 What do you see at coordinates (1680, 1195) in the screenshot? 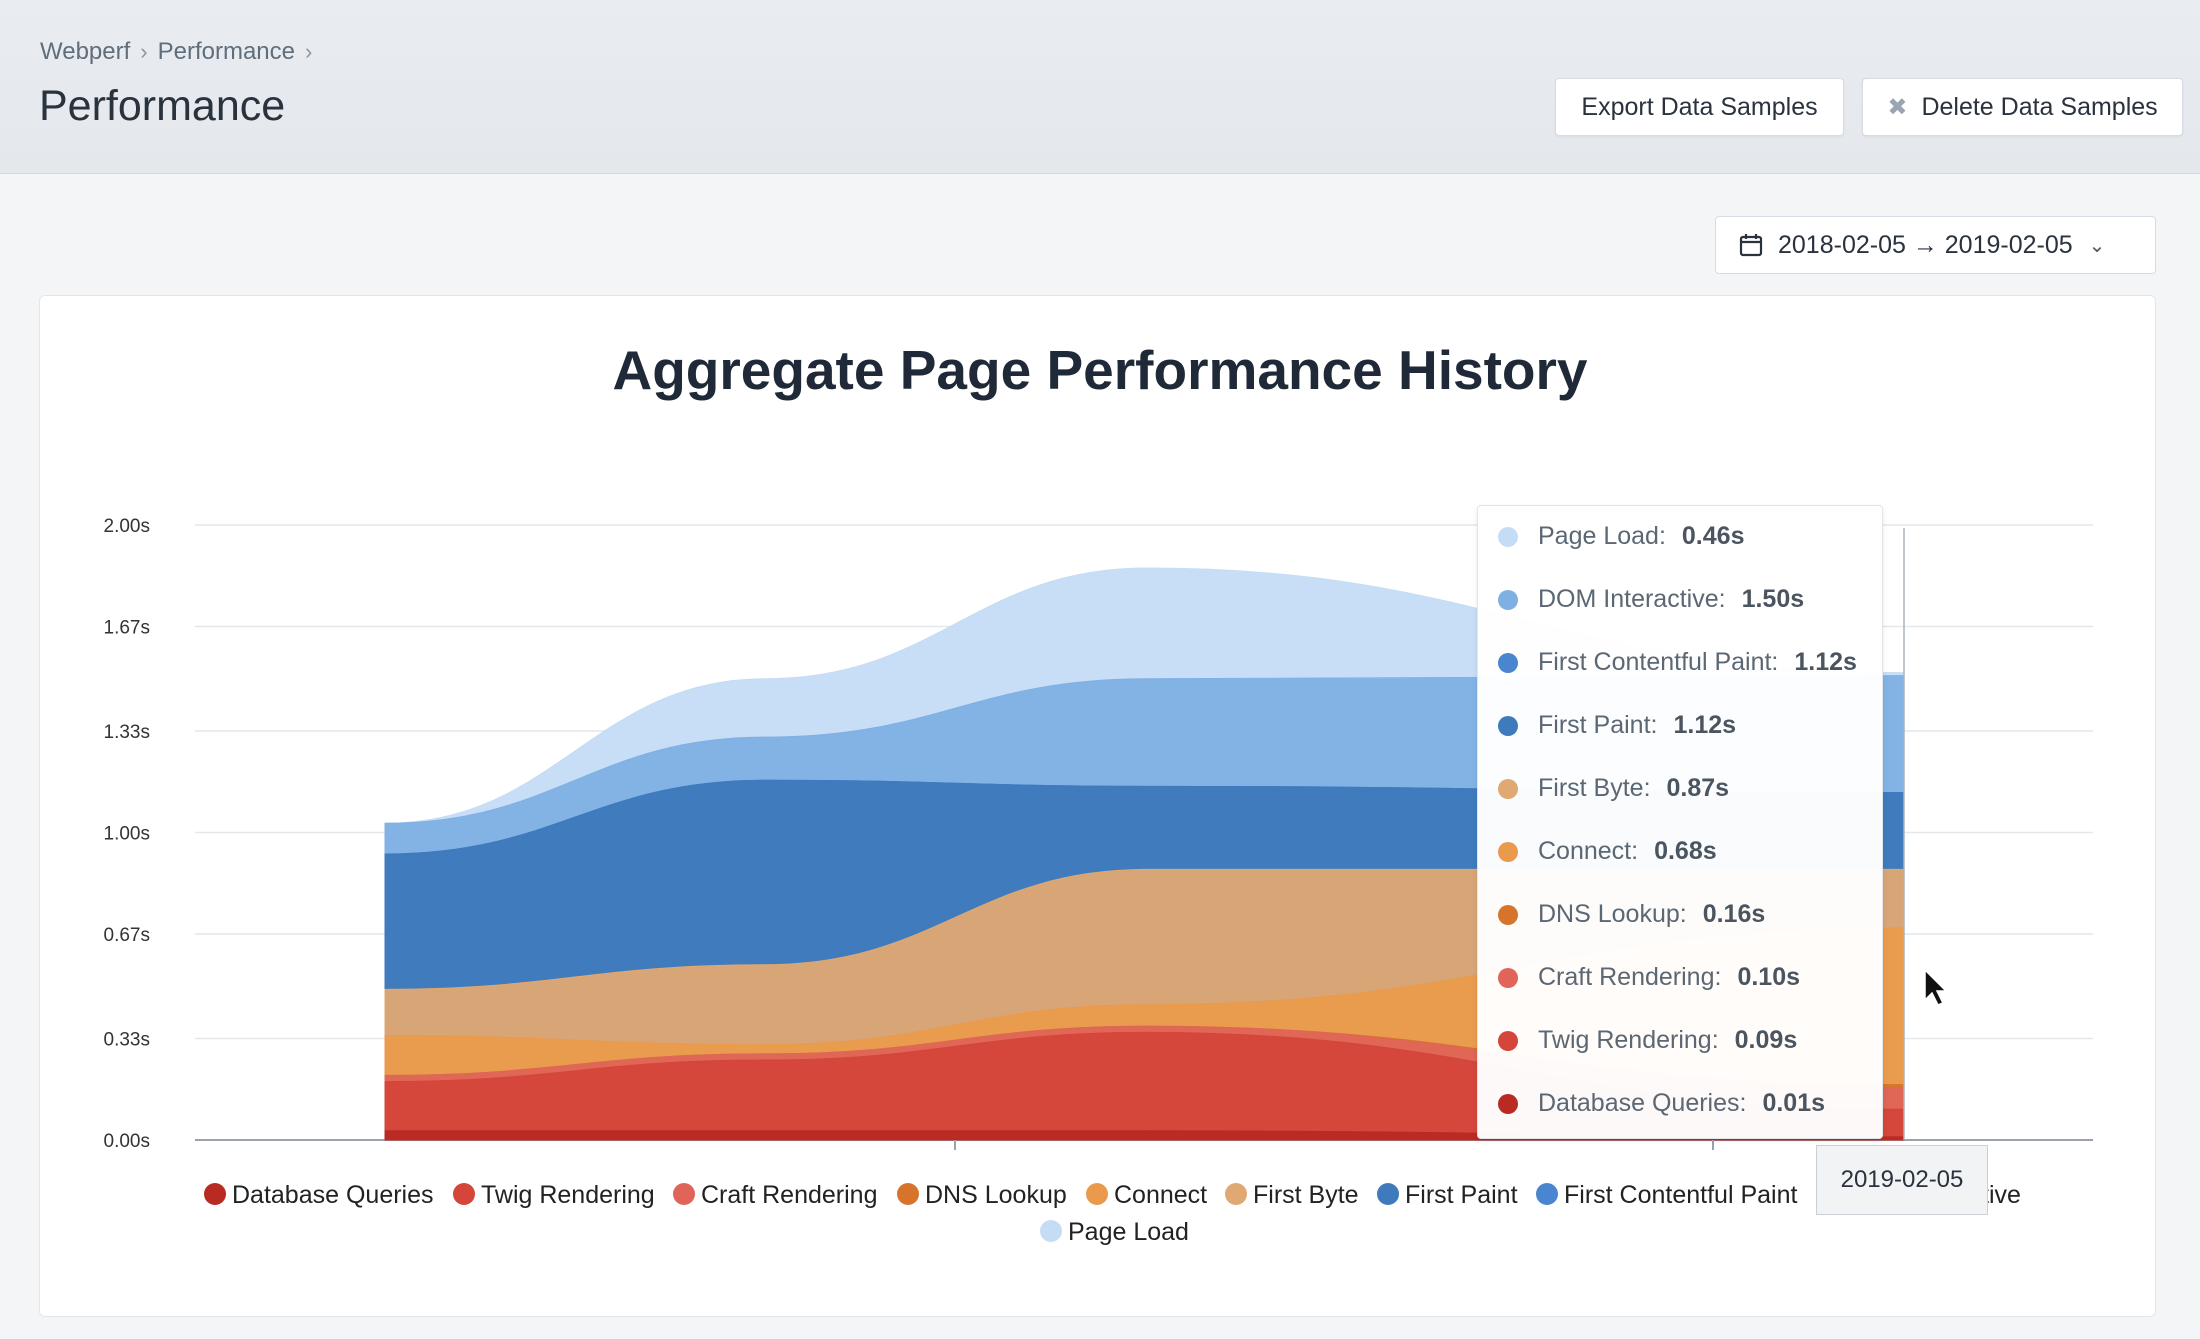
I see `legend-label: First Contentful Paint` at bounding box center [1680, 1195].